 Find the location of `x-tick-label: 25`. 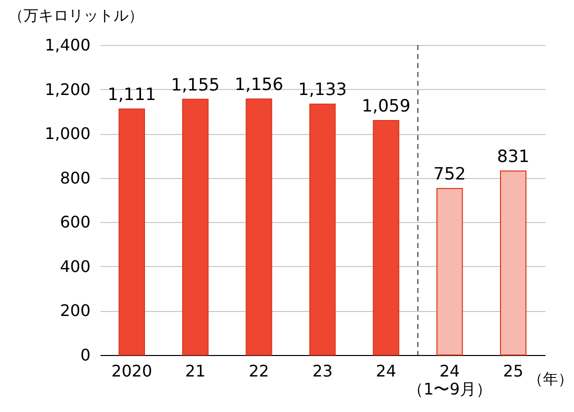

x-tick-label: 25 is located at coordinates (513, 371).